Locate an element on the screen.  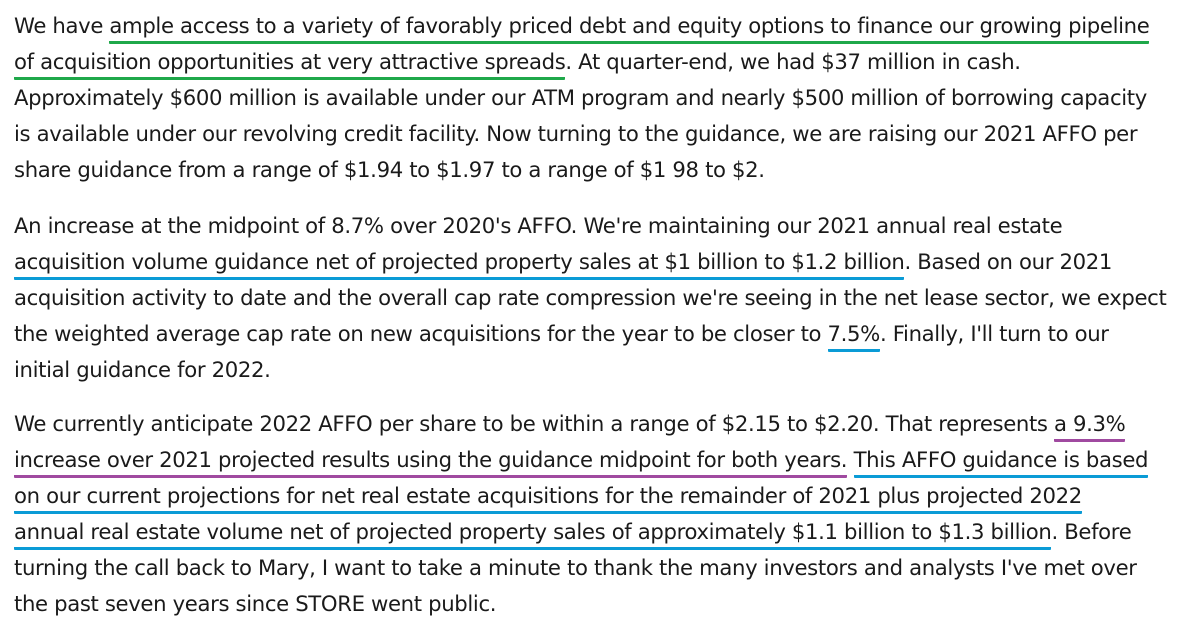
text-segment: initial guidance for 2022. is located at coordinates (142, 369).